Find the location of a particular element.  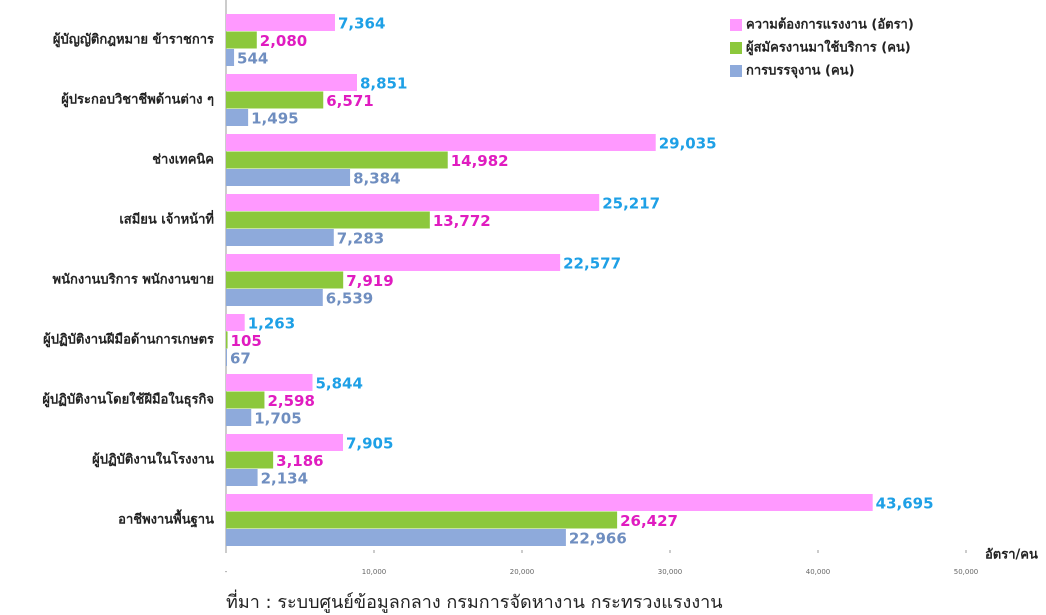

value-label: 2,598 is located at coordinates (290, 401).